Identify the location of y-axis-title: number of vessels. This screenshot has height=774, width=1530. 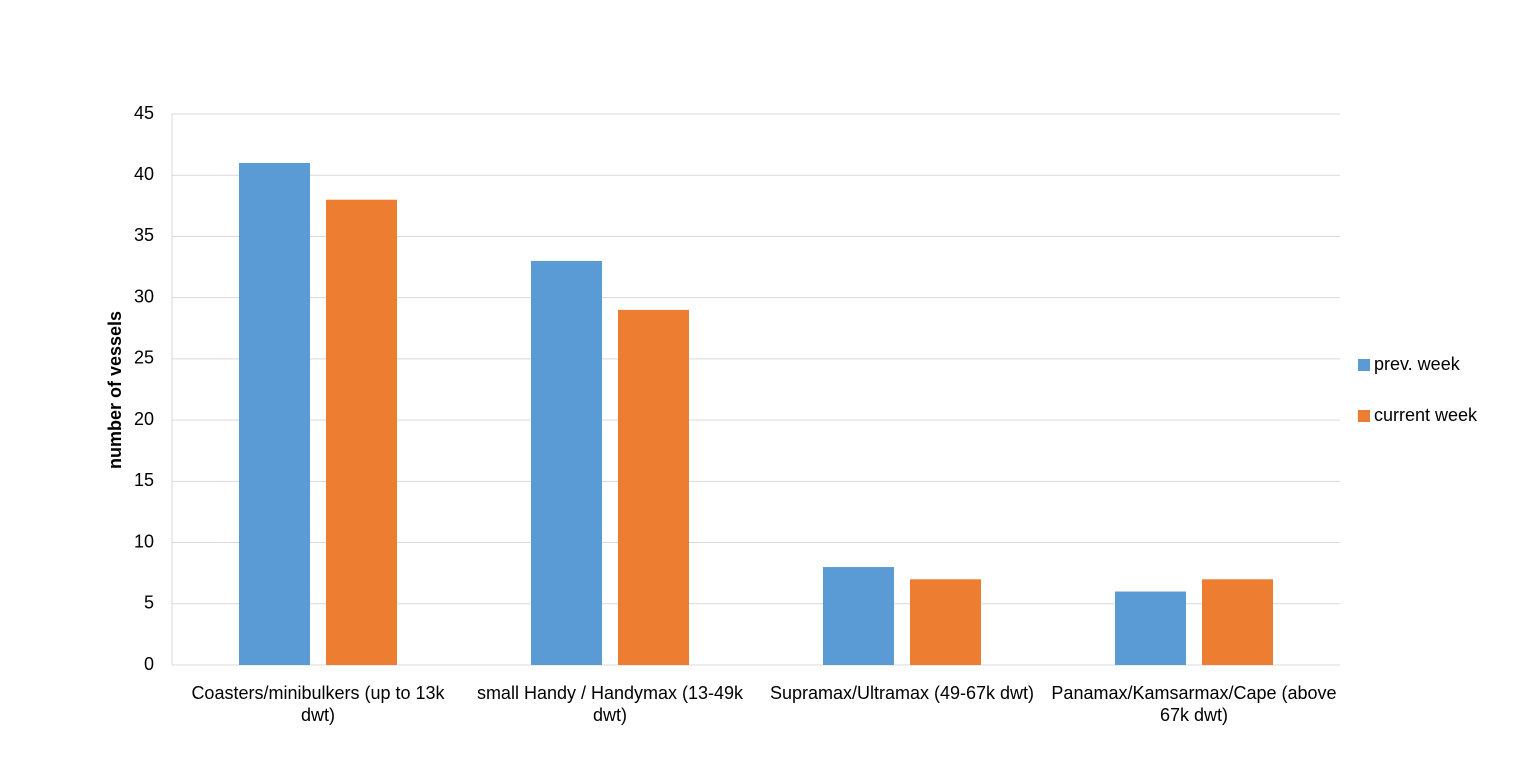
(115, 390).